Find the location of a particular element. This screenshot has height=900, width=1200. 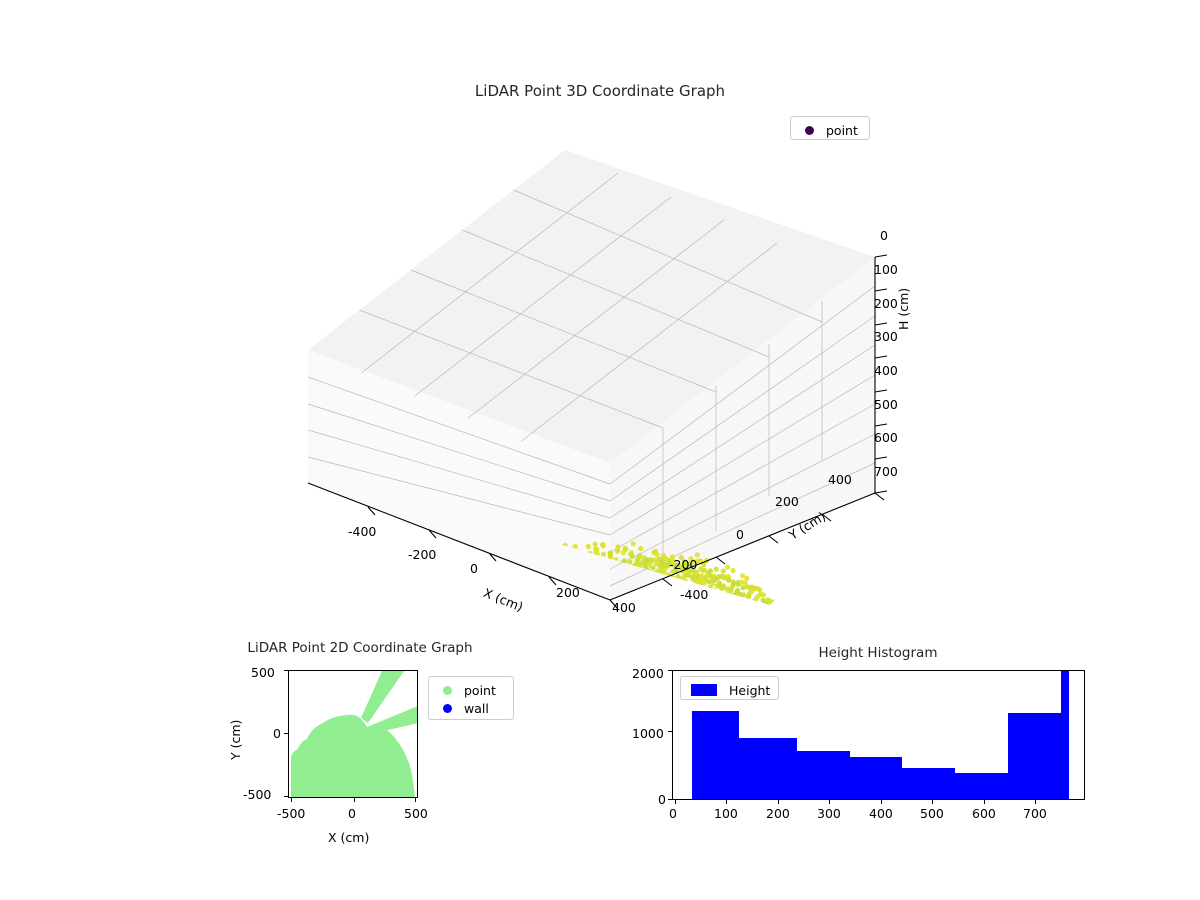

axis-hist-x-tick-0: 0 is located at coordinates (673, 813).